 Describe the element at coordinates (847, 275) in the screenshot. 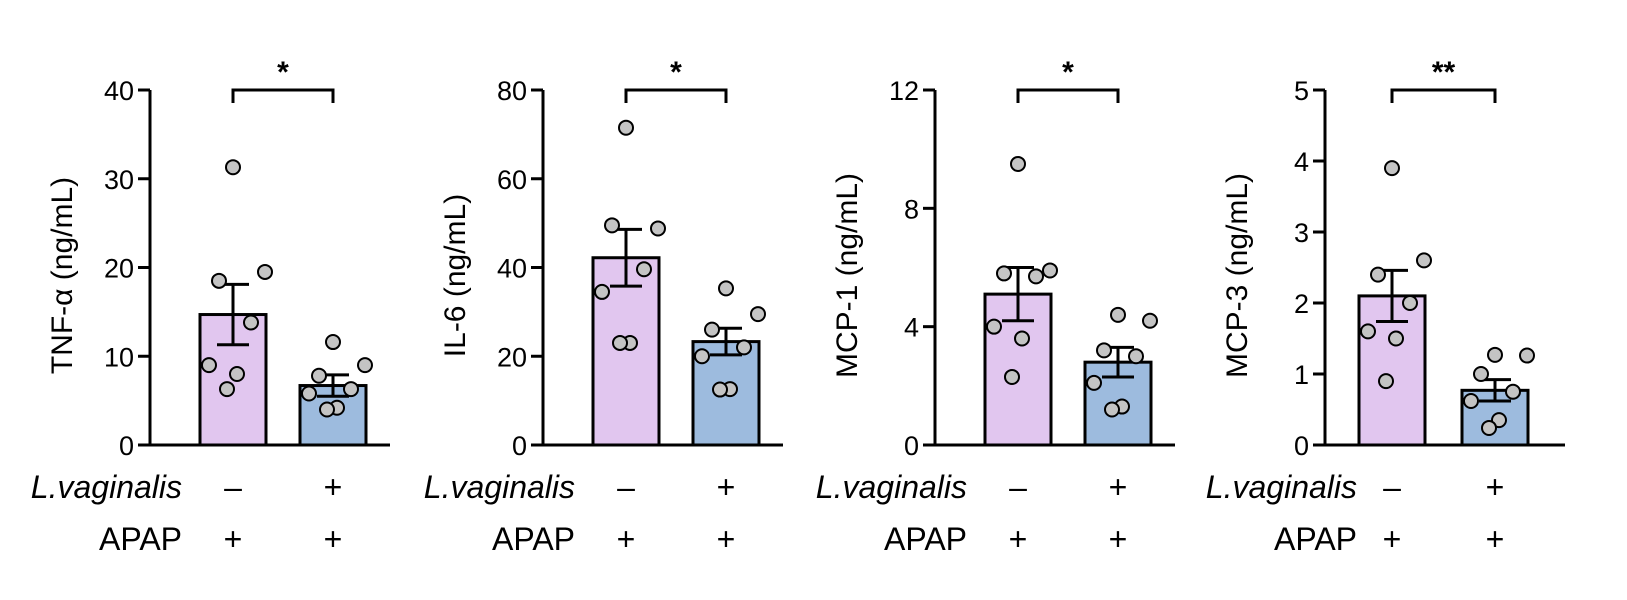

I see `y-axis-label: MCP-1 (ng/mL)` at that location.